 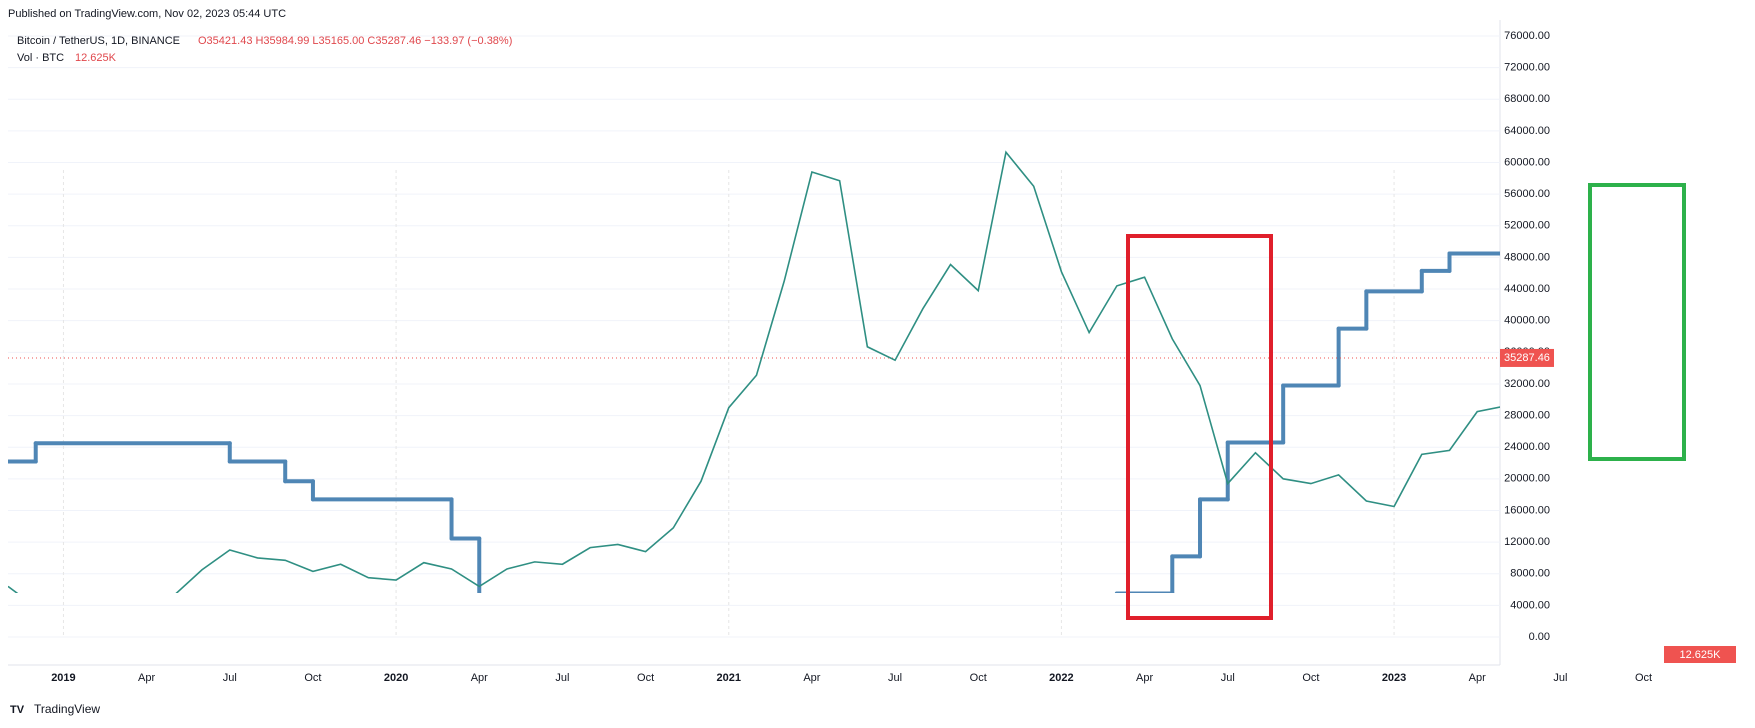 I want to click on highlight-box-red, so click(x=1199, y=427).